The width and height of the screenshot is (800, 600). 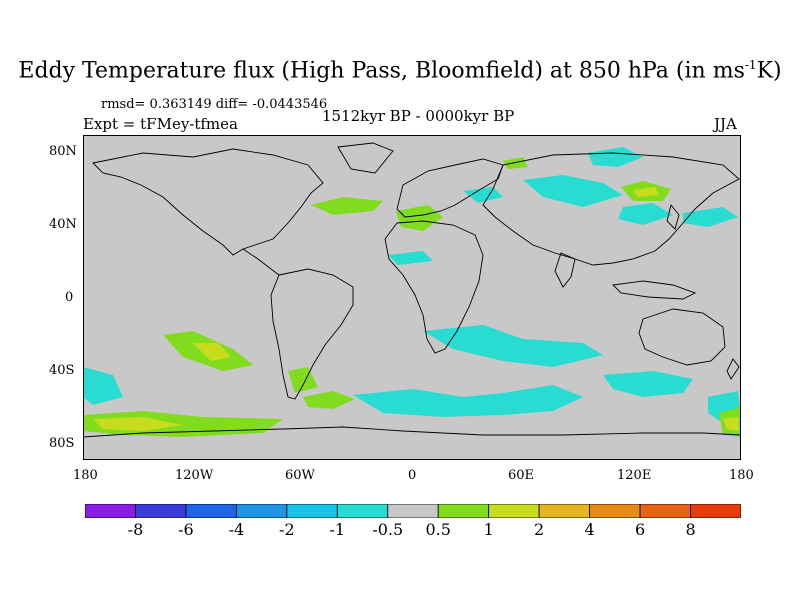 I want to click on neg-region-southern-ocean, so click(x=468, y=401).